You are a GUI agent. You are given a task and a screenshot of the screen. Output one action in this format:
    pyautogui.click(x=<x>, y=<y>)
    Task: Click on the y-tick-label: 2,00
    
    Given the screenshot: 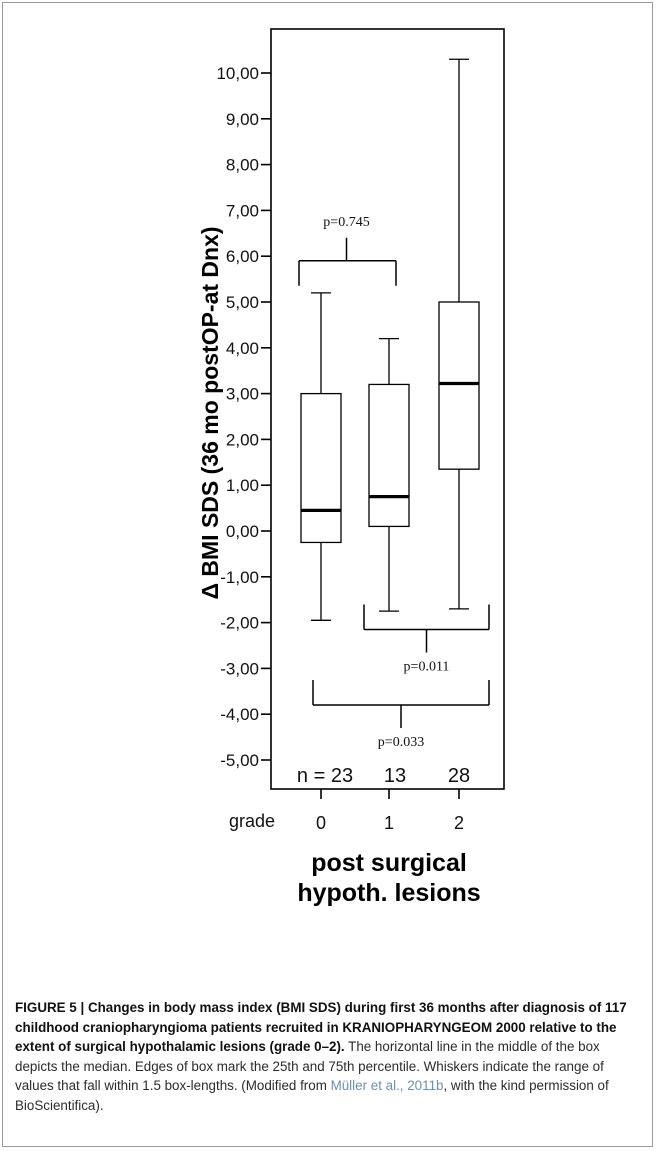 What is the action you would take?
    pyautogui.click(x=242, y=439)
    